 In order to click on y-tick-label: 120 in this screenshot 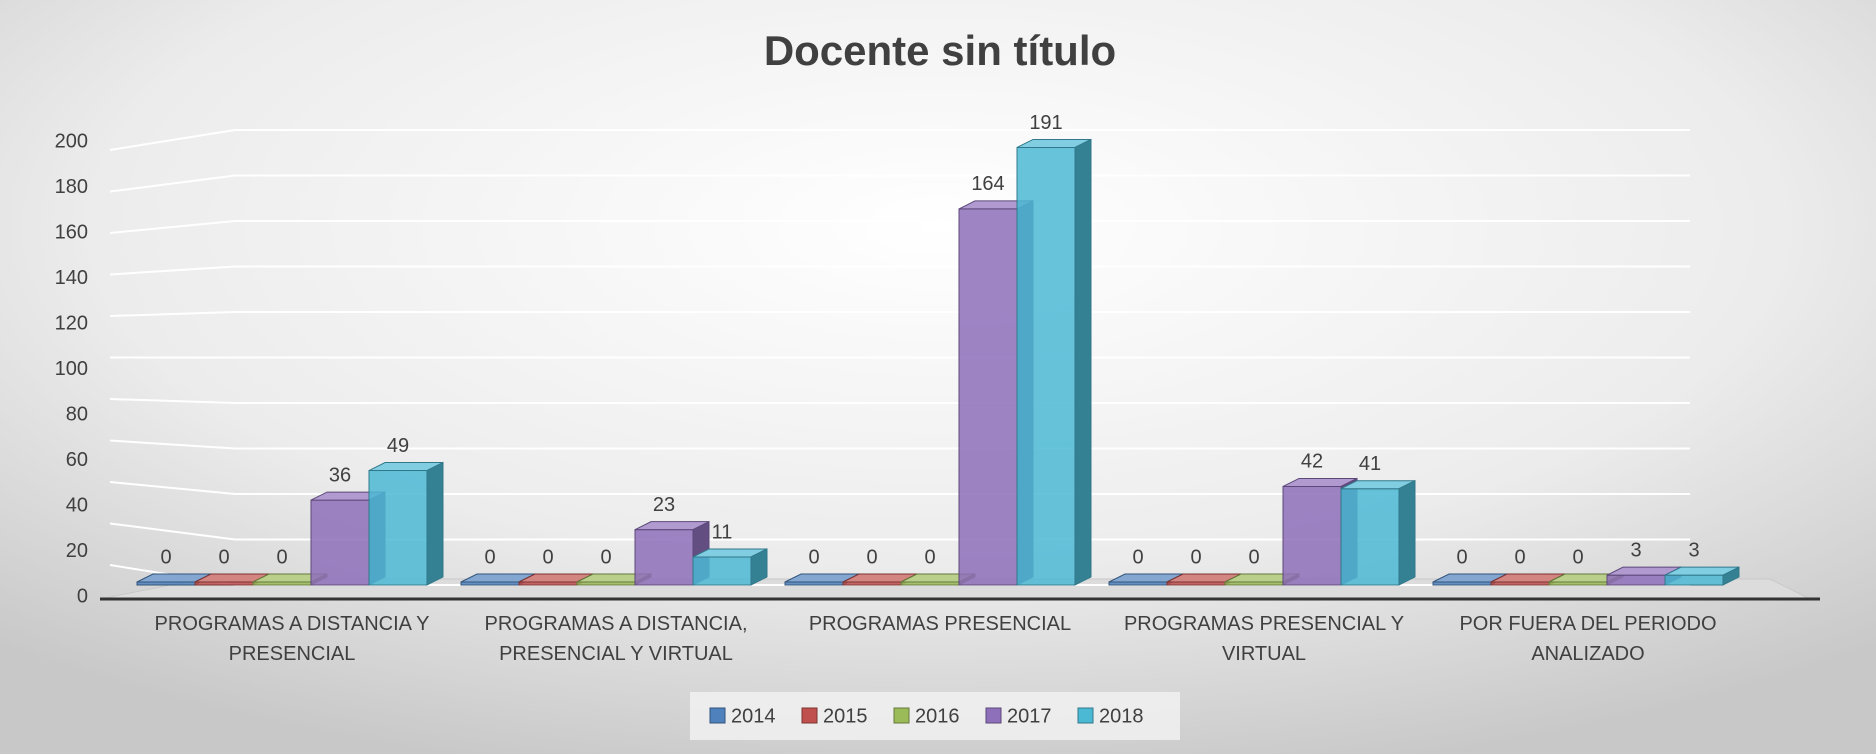, I will do `click(71, 323)`.